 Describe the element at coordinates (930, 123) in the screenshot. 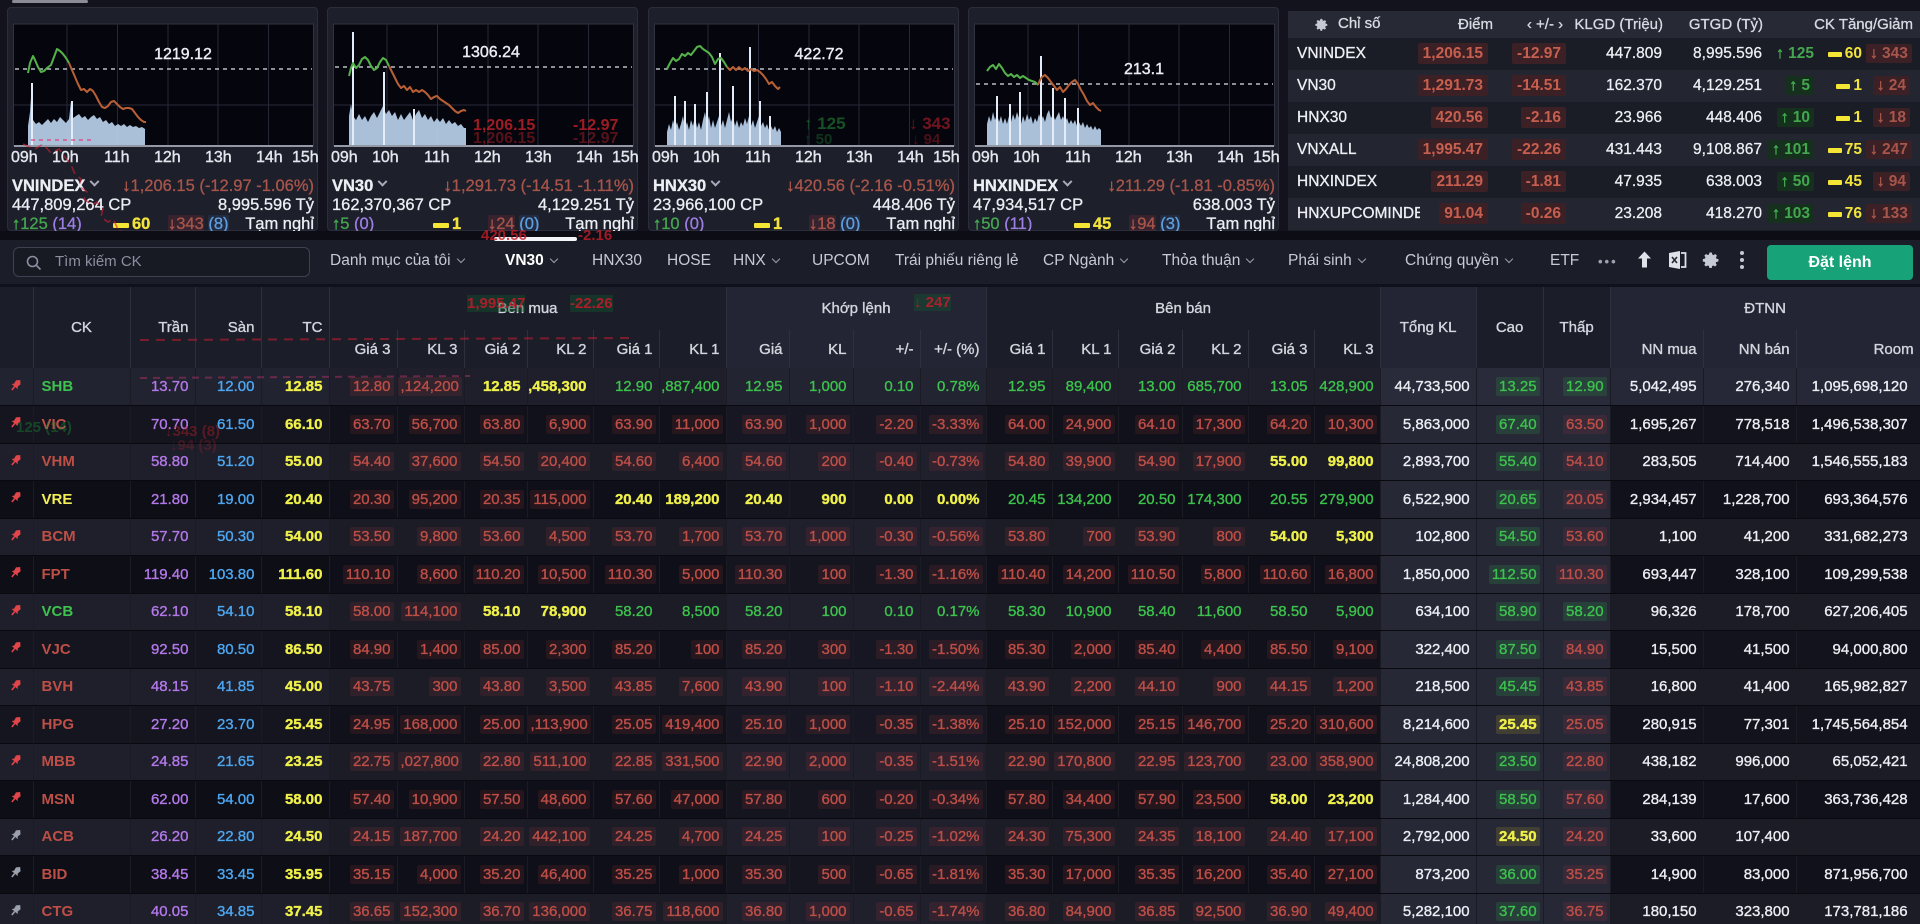

I see `svg-text: ↓ 343` at that location.